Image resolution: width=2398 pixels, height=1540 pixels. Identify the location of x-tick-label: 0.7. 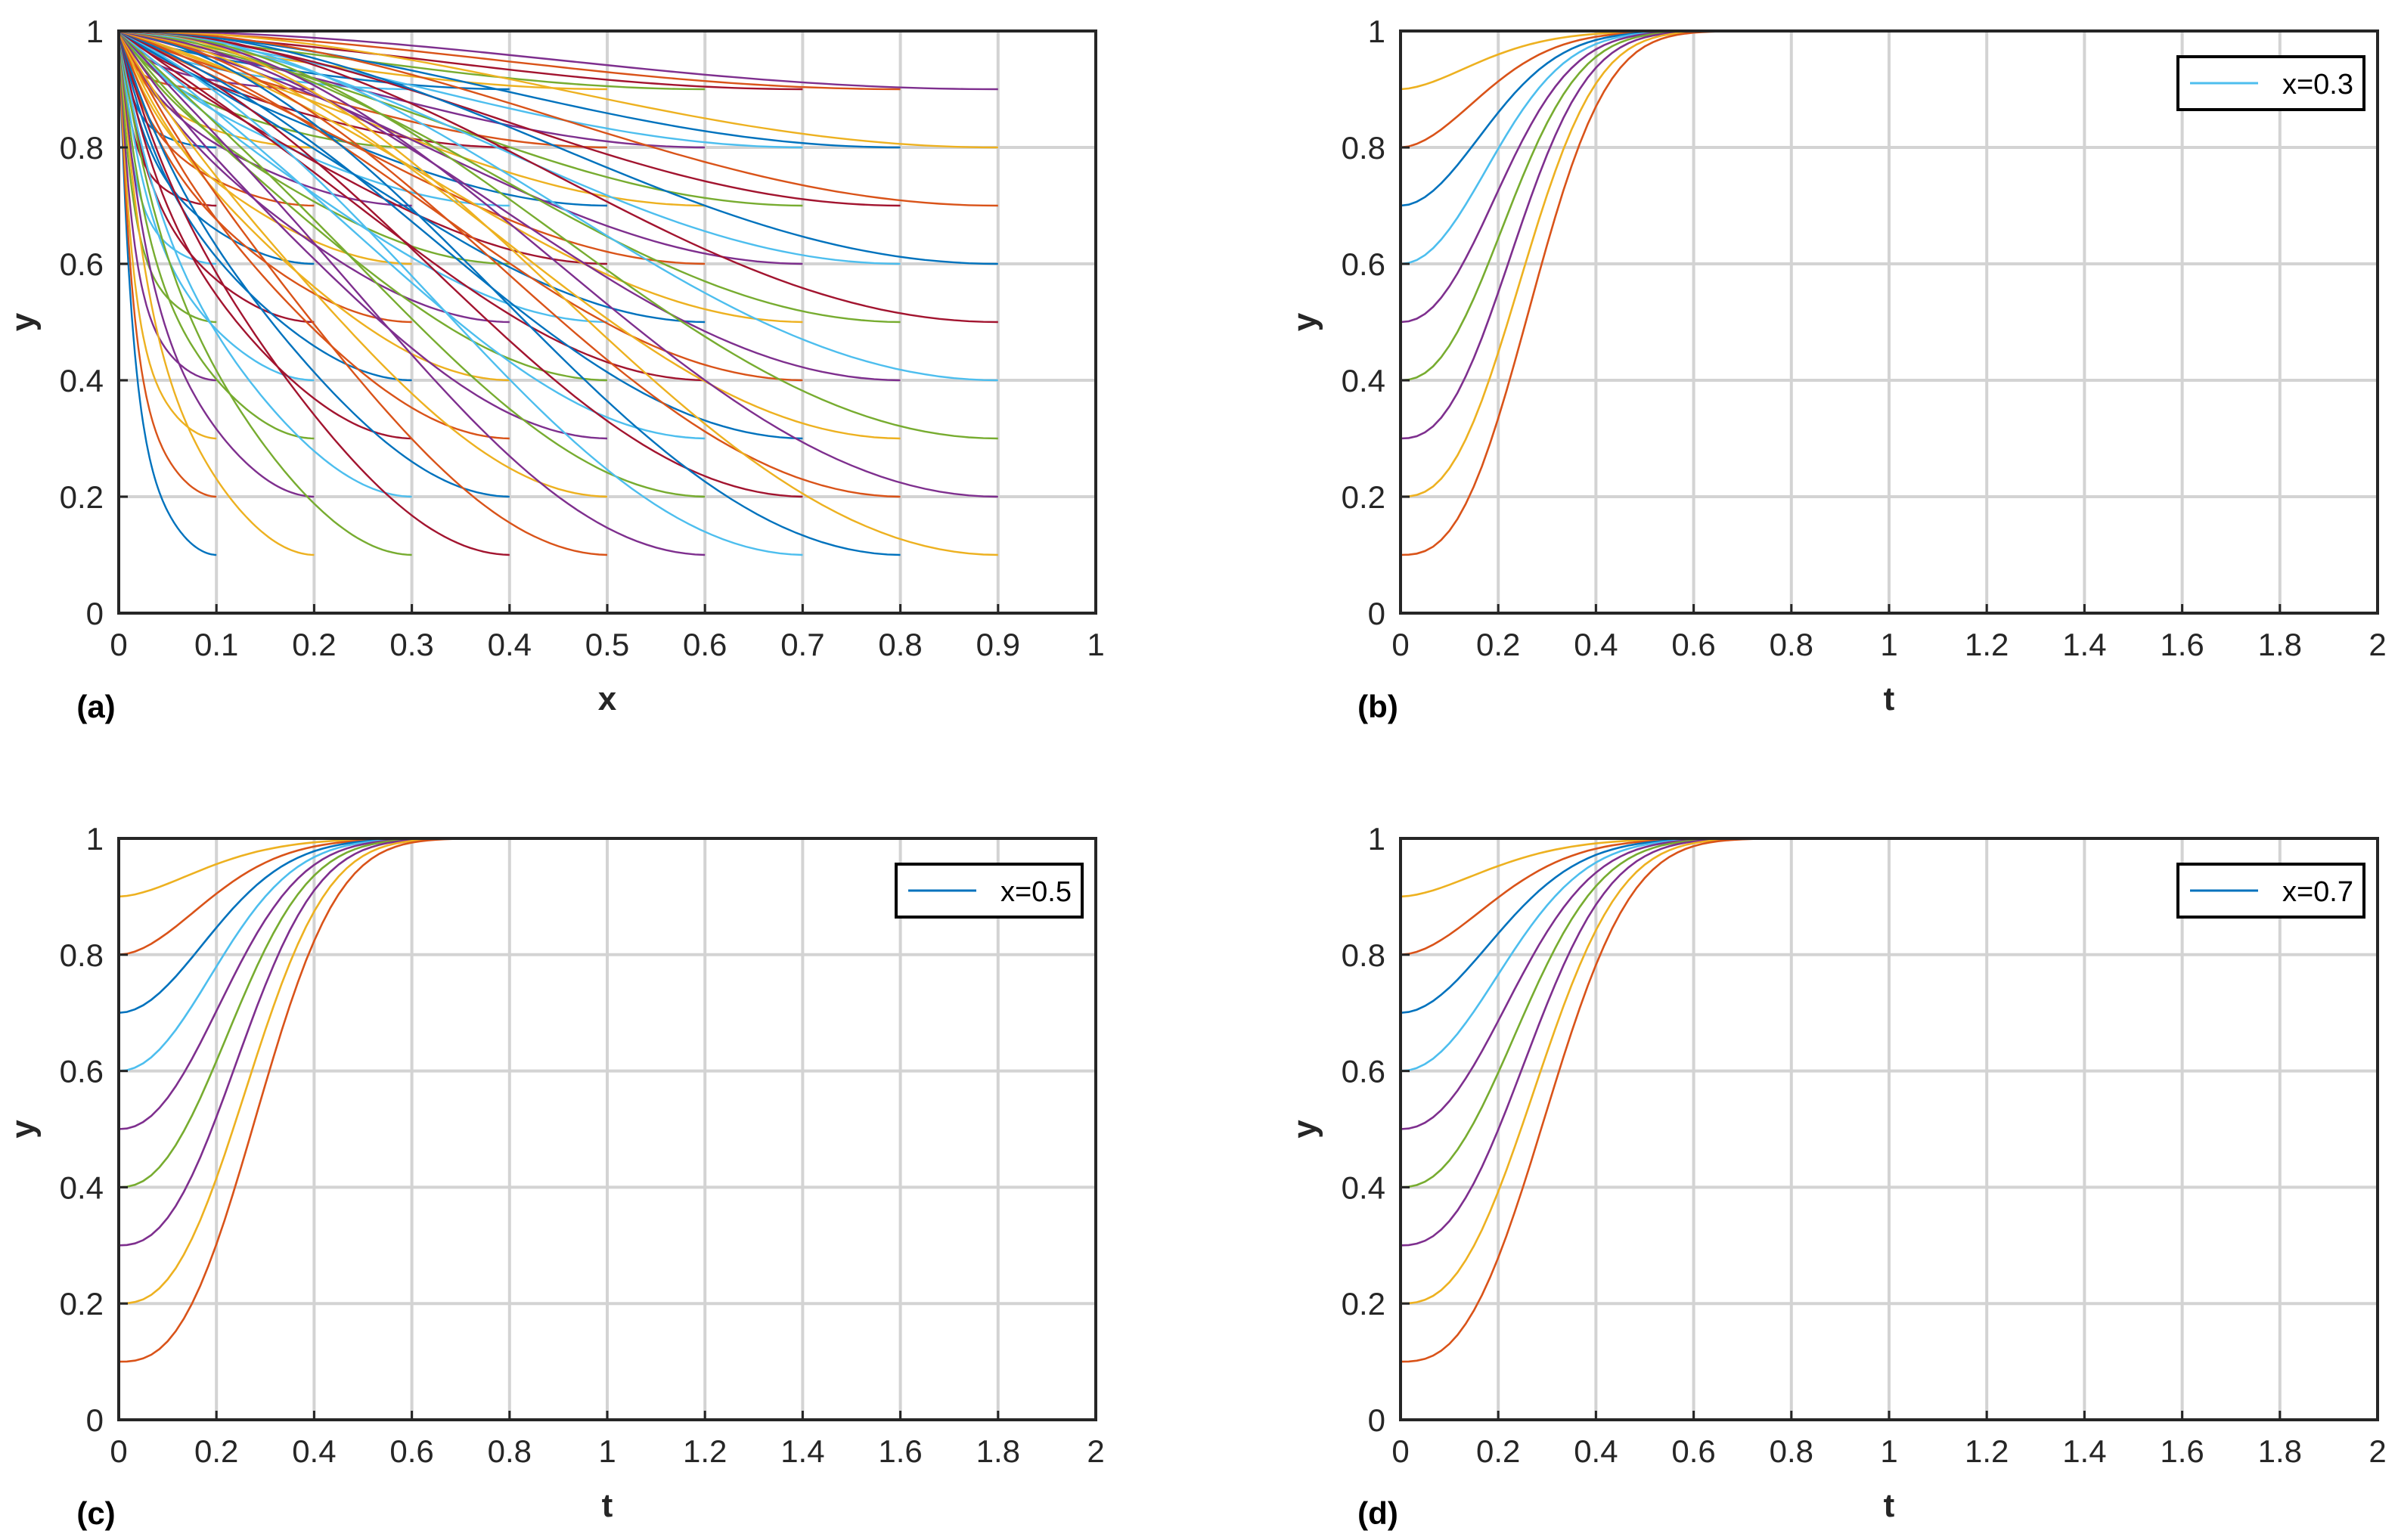
(802, 644).